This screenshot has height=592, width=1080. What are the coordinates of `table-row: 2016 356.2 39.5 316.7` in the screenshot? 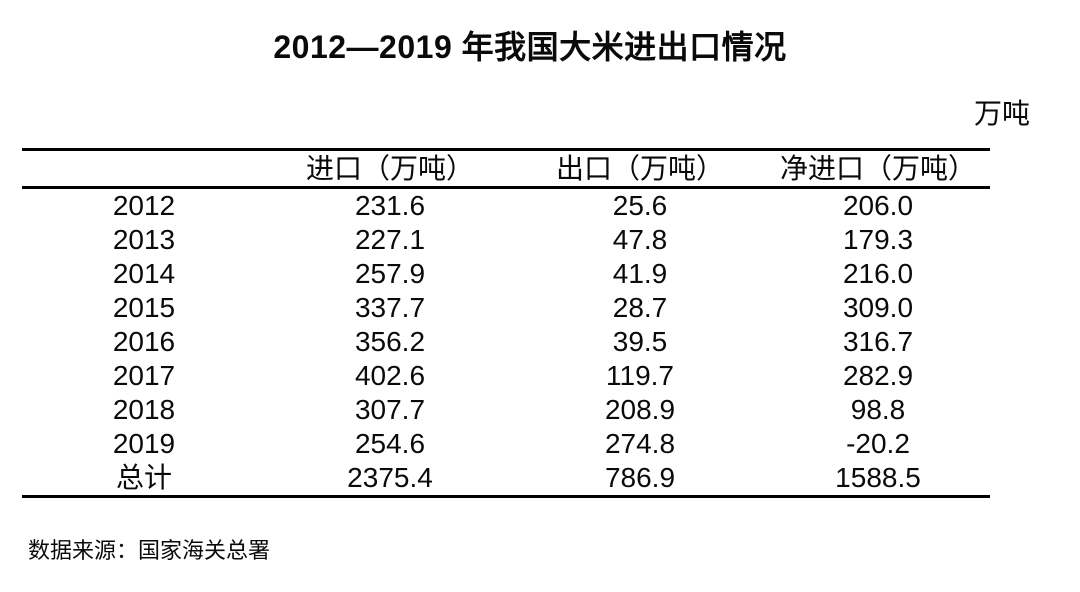 It's located at (506, 342).